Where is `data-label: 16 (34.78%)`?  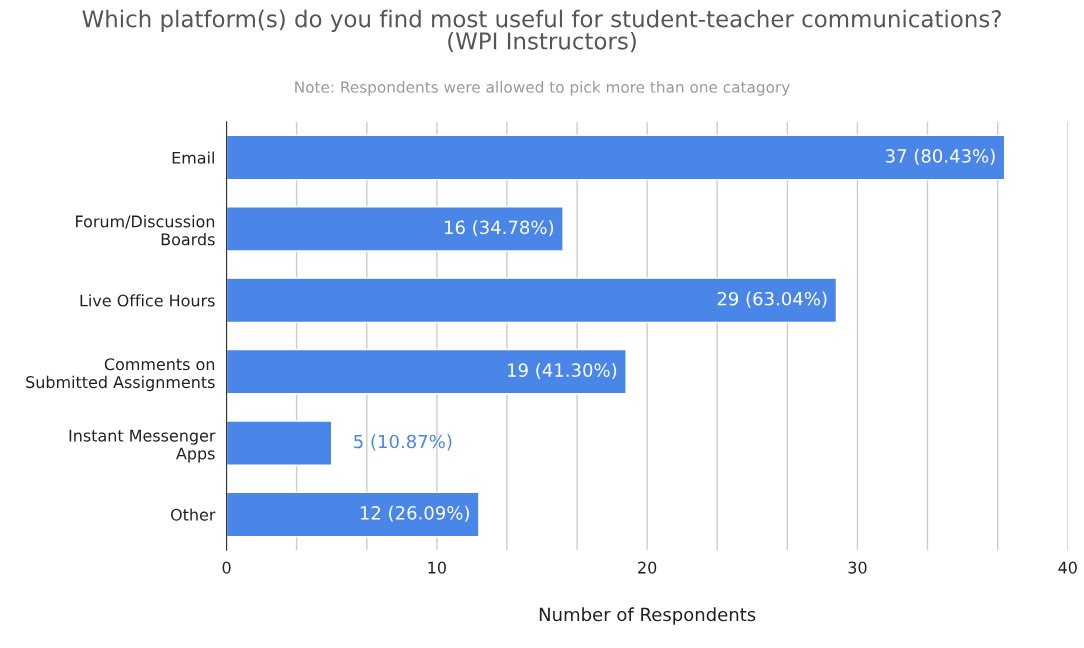
data-label: 16 (34.78%) is located at coordinates (499, 228).